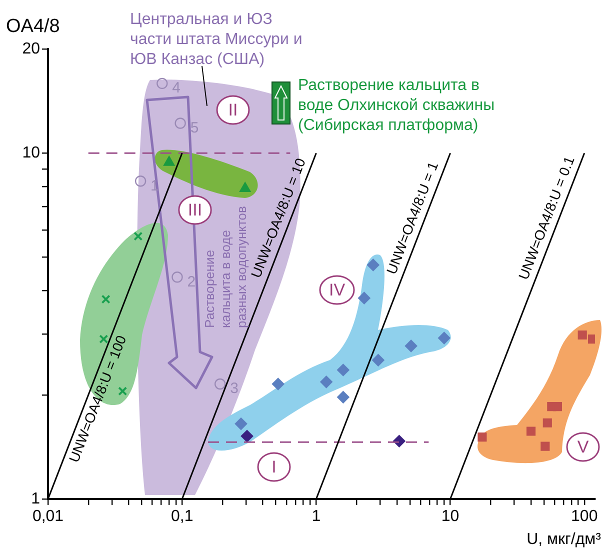  I want to click on x-tick-label: 1, so click(316, 517).